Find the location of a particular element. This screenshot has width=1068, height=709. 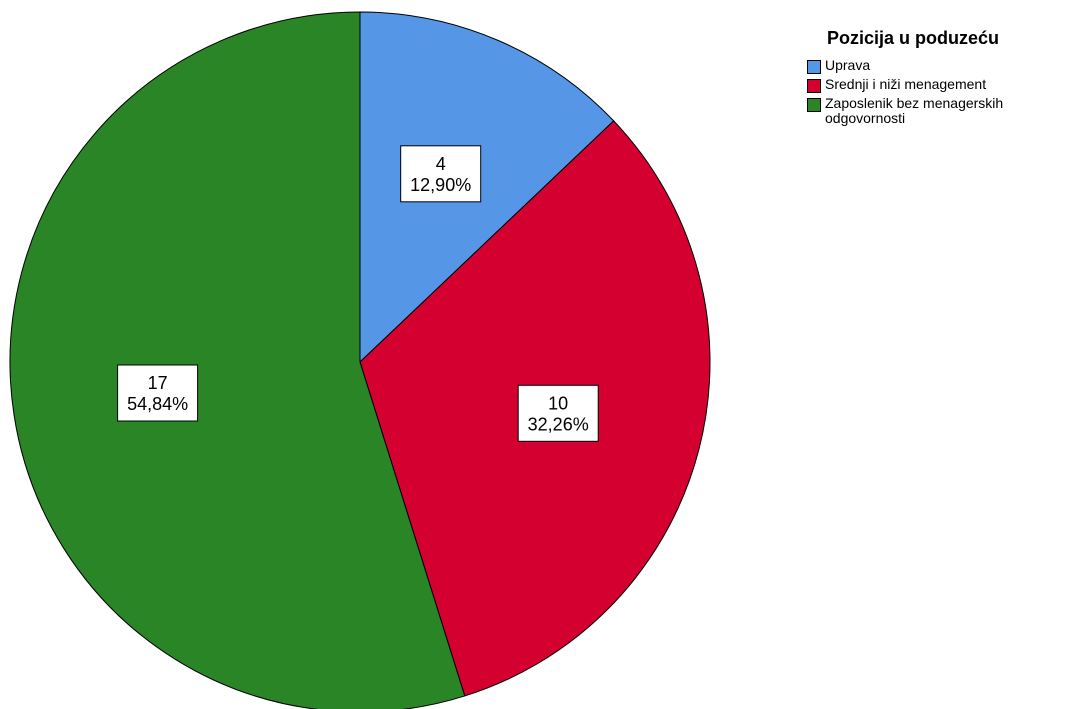

pie-label-count: 10 is located at coordinates (558, 403).